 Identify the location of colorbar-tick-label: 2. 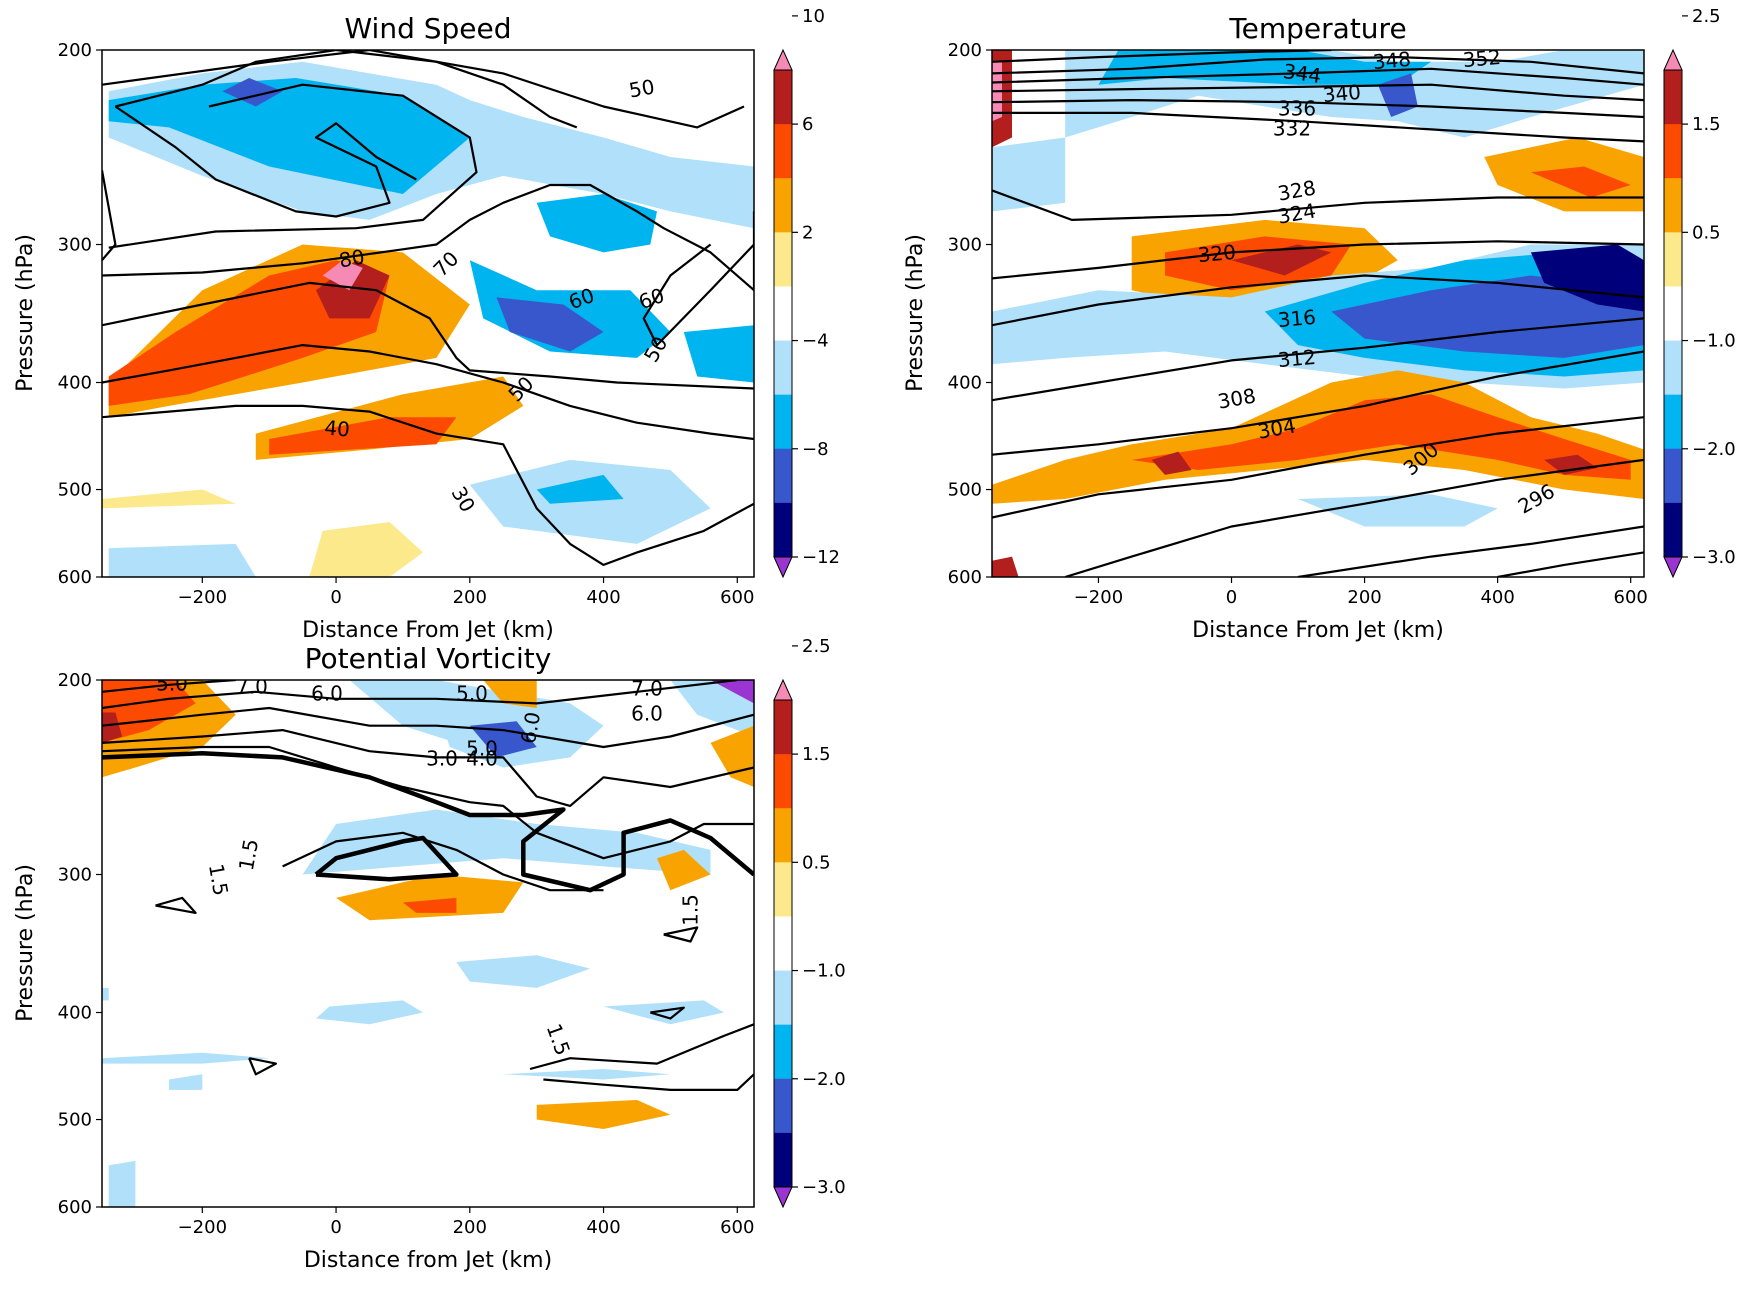
(807, 232).